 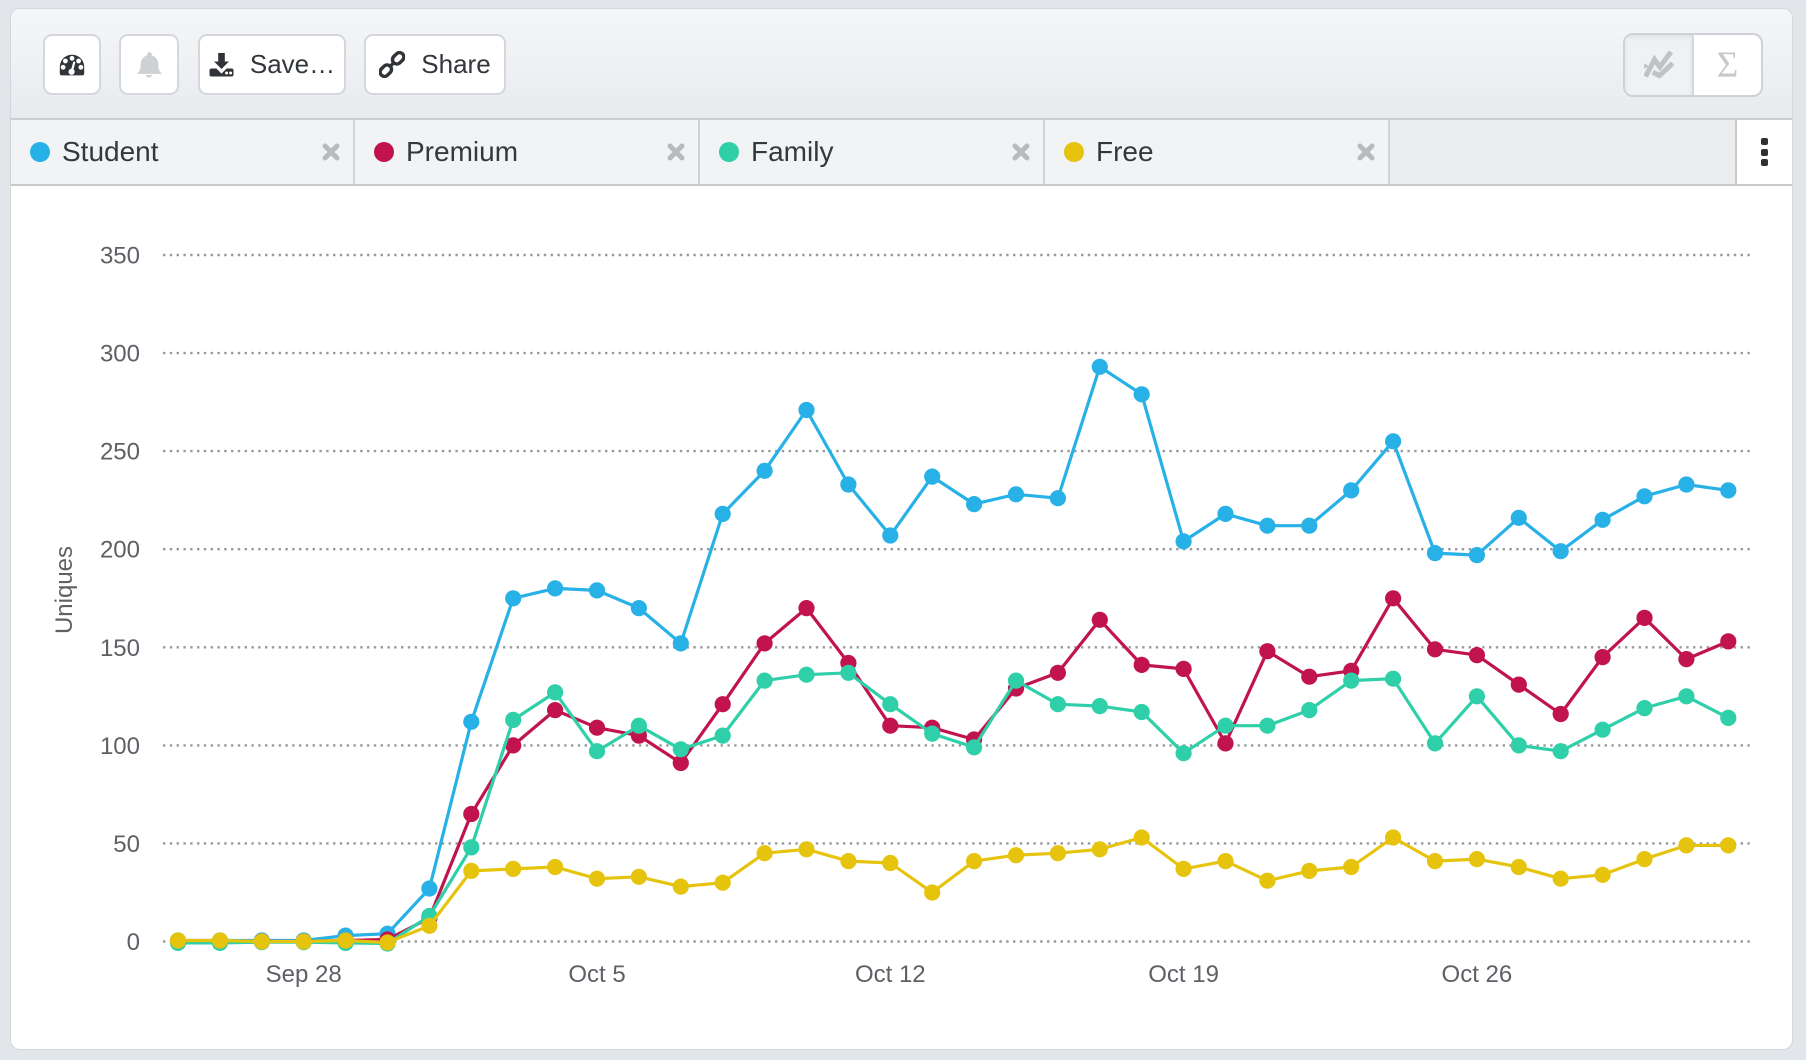 What do you see at coordinates (64, 590) in the screenshot?
I see `svg-text: Uniques` at bounding box center [64, 590].